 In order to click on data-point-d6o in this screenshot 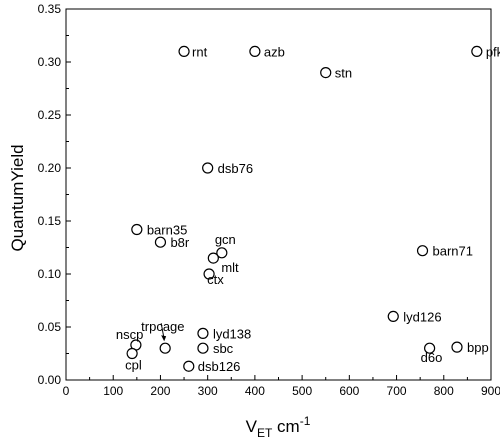, I will do `click(430, 348)`.